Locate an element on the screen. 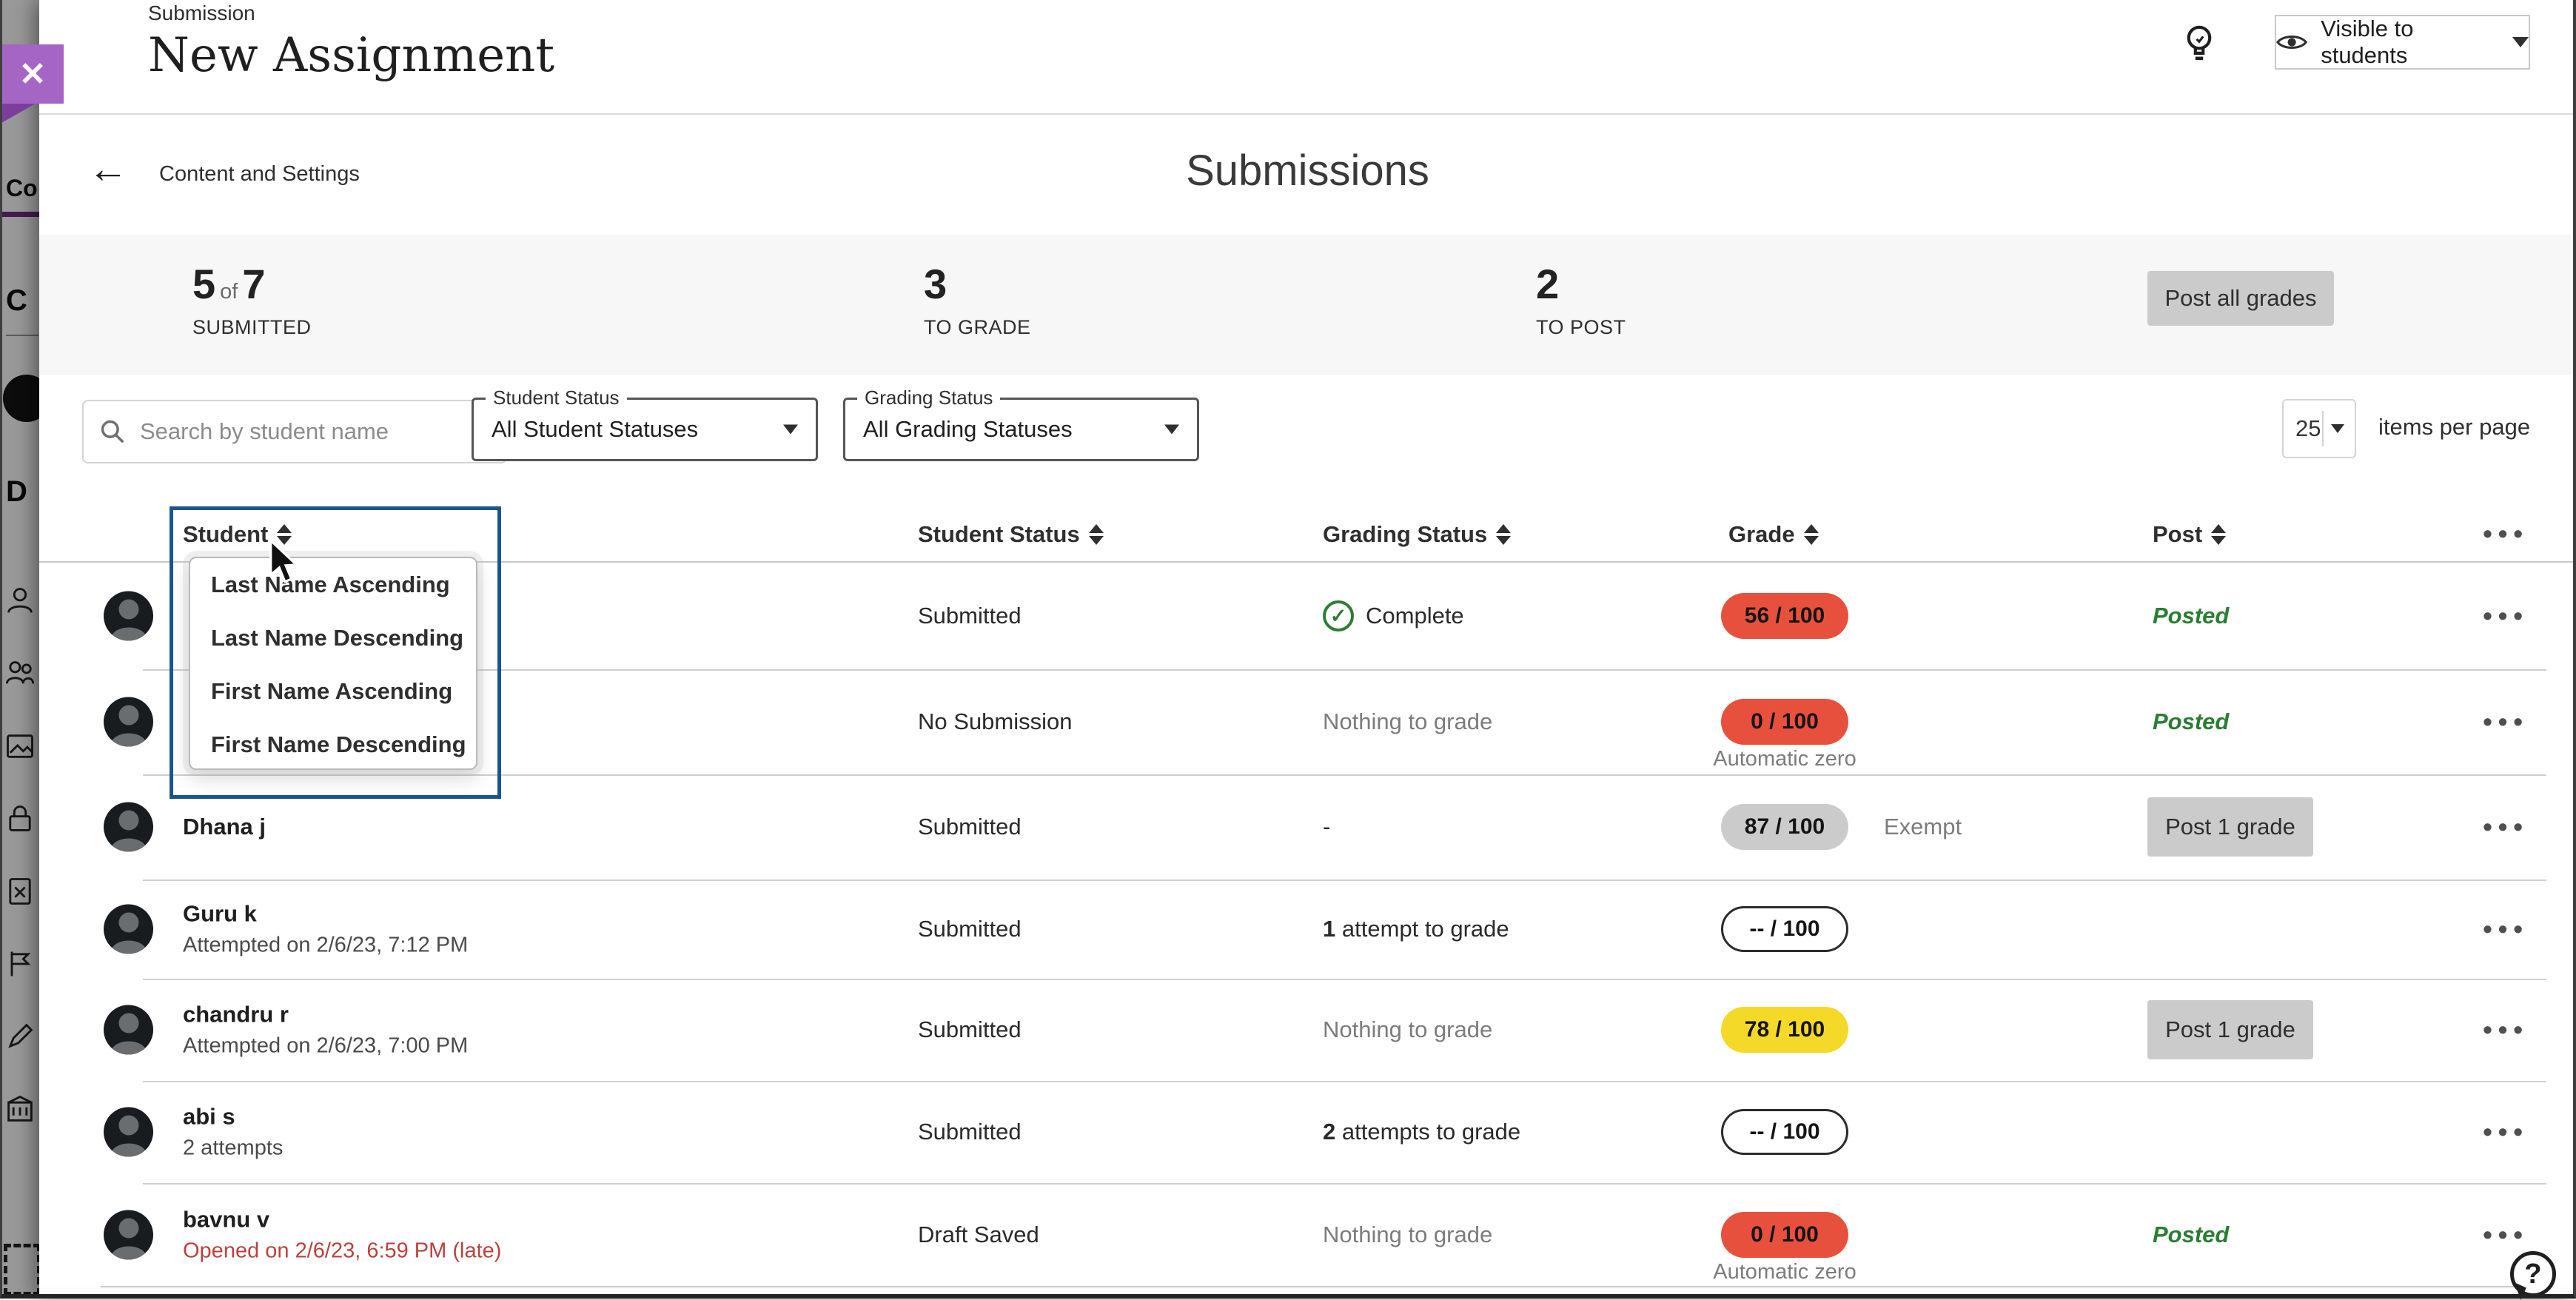  sort-menu-item: Last Name Descending is located at coordinates (333, 638).